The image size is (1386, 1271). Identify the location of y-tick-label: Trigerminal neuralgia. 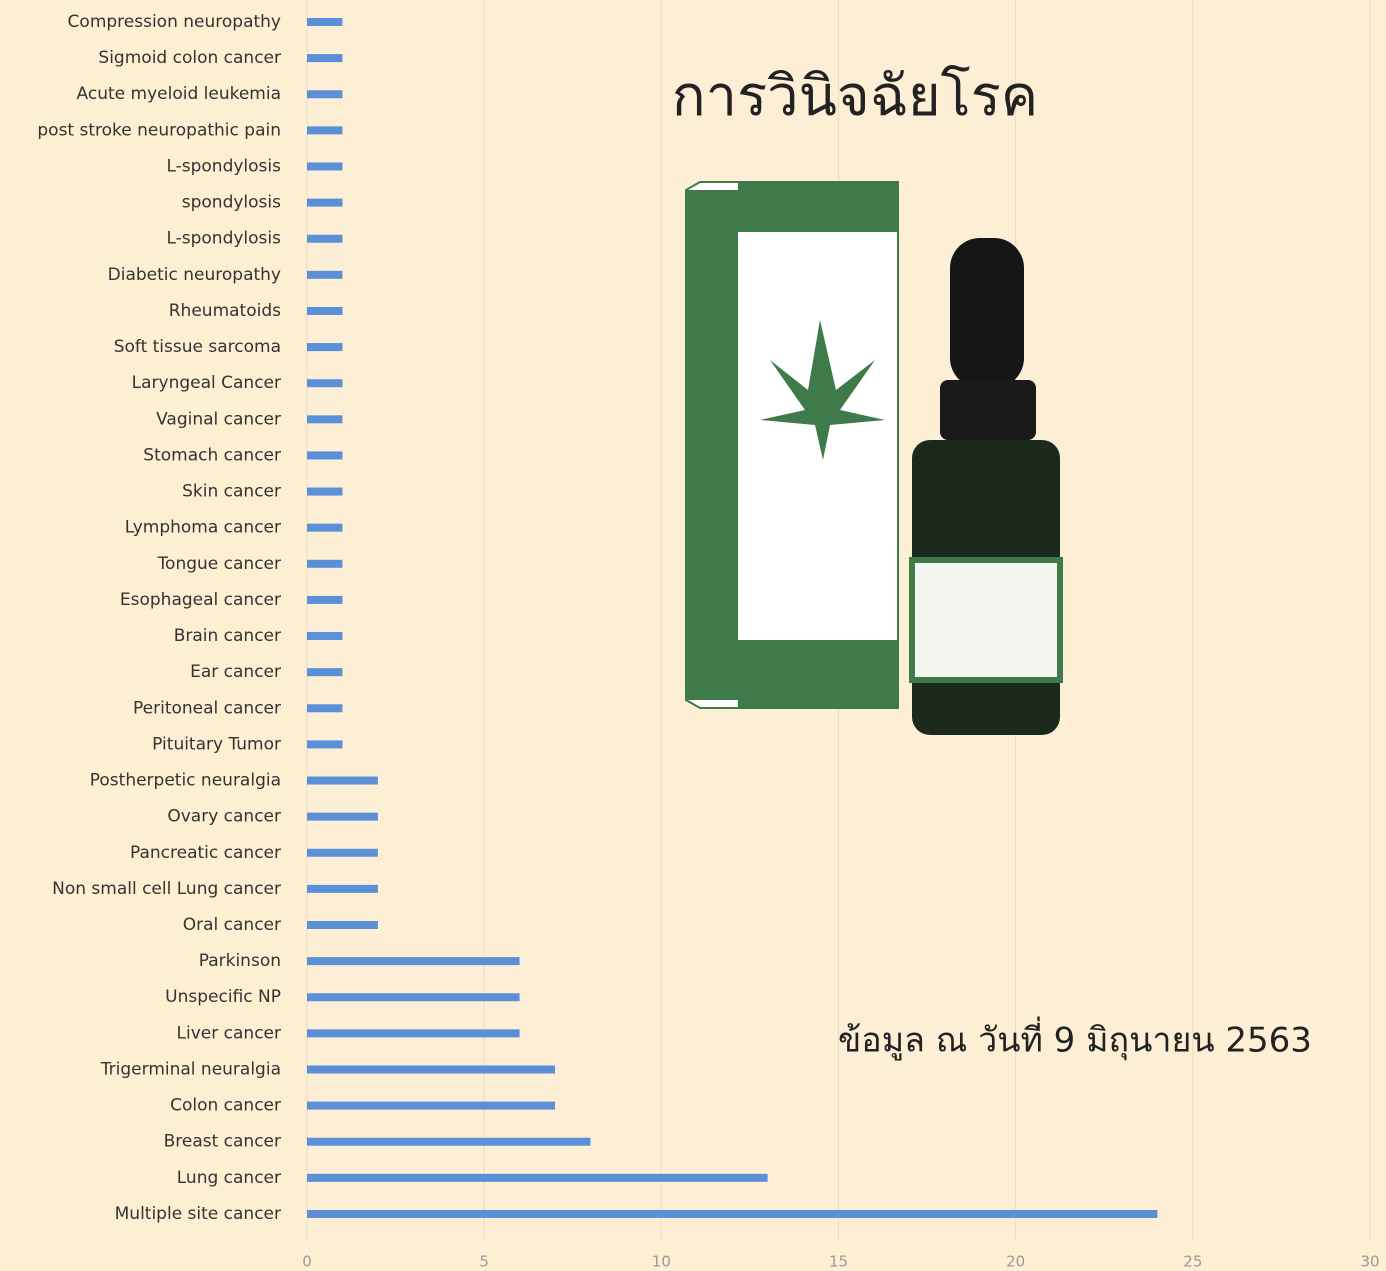
(190, 1069).